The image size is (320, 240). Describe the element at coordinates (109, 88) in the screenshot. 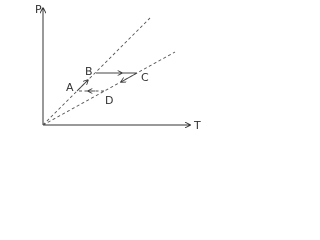

I see `isochore-shallow` at that location.